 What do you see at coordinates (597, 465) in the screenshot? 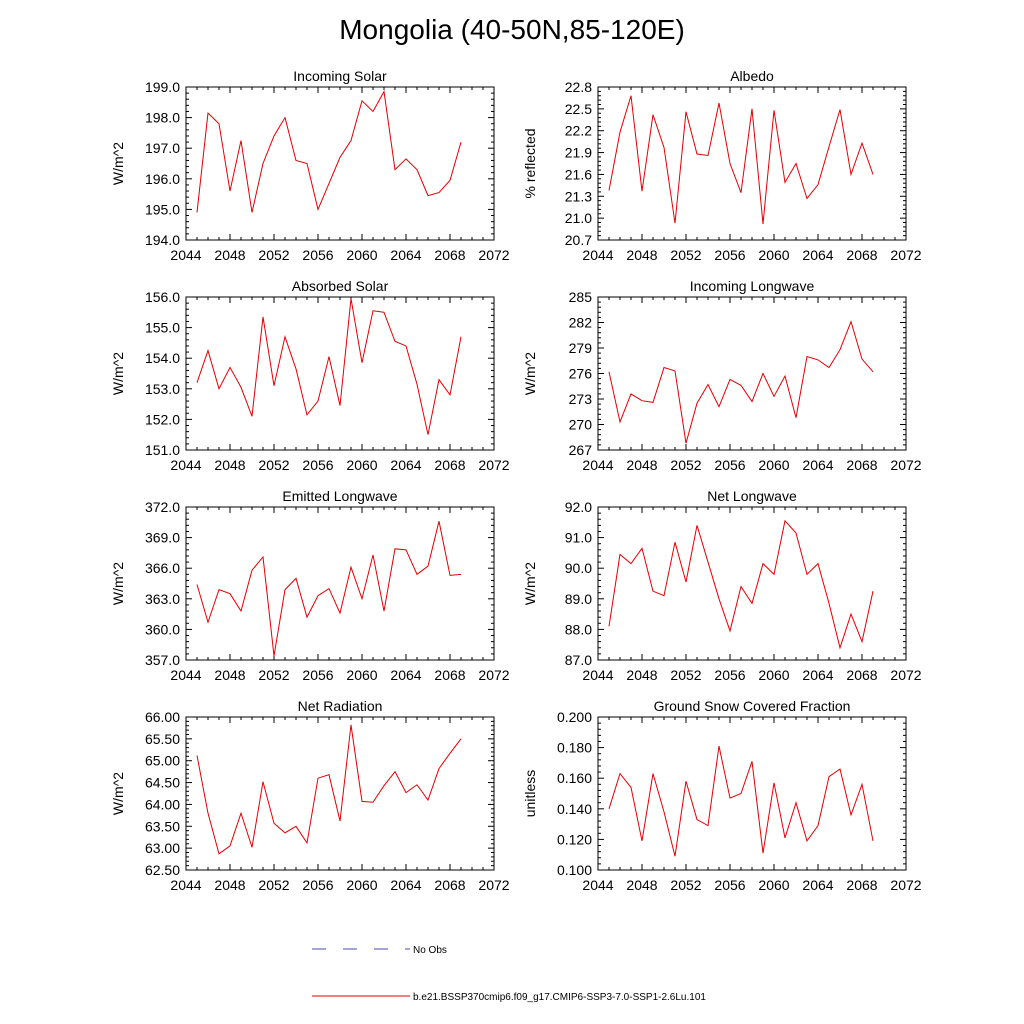
I see `panel-4-xtick-label: 2044` at bounding box center [597, 465].